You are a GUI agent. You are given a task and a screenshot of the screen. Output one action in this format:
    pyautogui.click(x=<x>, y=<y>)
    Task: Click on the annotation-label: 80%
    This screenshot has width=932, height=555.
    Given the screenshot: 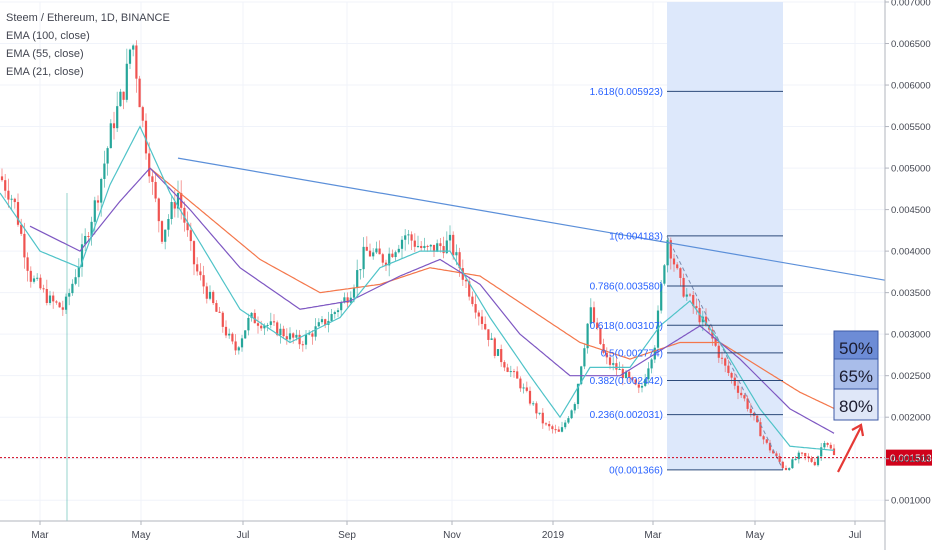 What is the action you would take?
    pyautogui.click(x=856, y=406)
    